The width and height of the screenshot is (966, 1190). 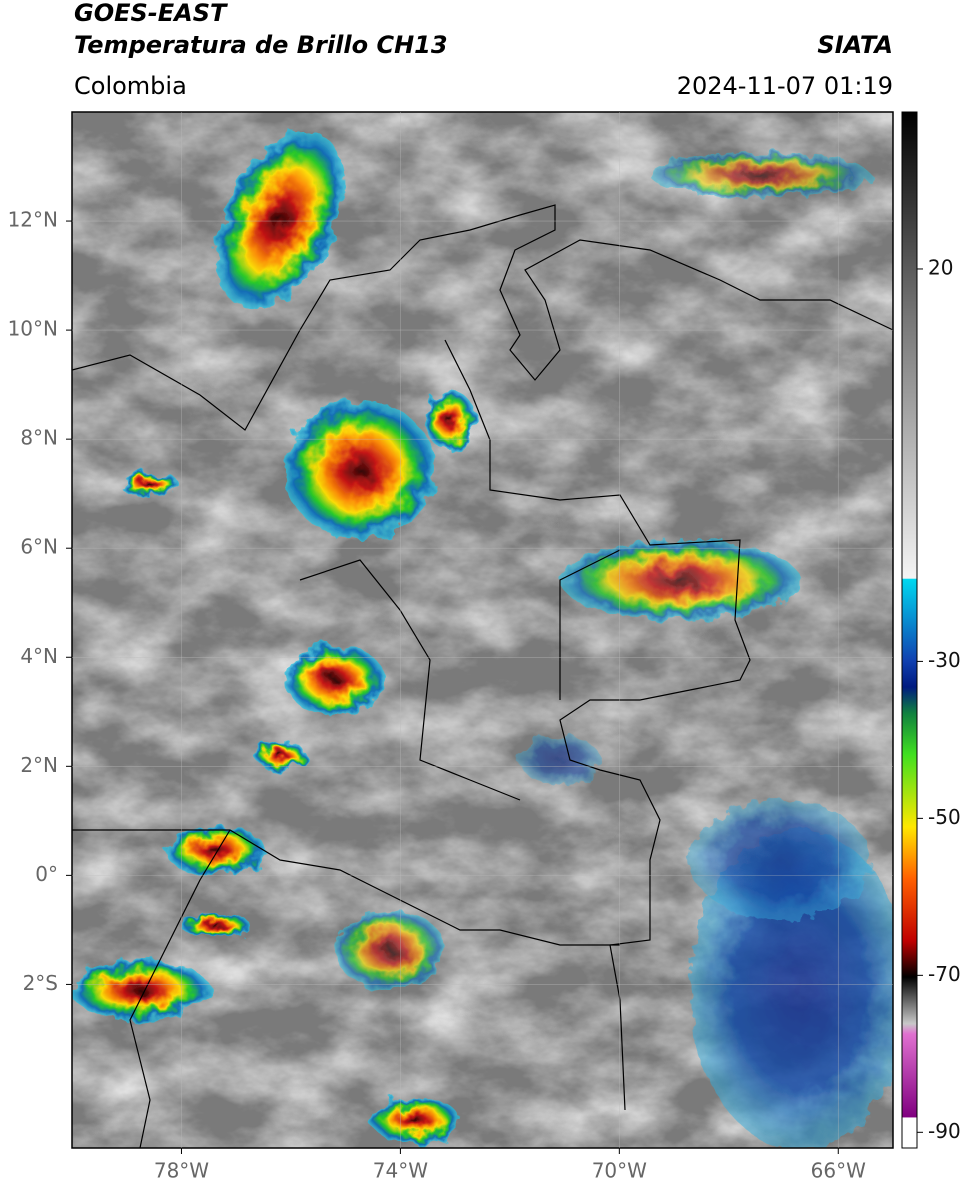 What do you see at coordinates (40, 983) in the screenshot?
I see `y-tick-label: 2°S` at bounding box center [40, 983].